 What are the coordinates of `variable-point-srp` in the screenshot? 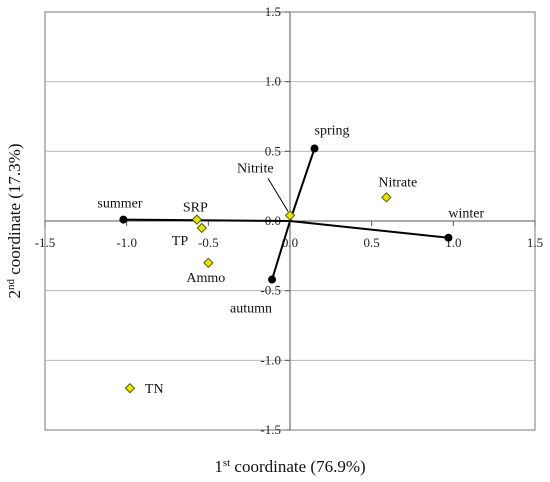 It's located at (197, 219).